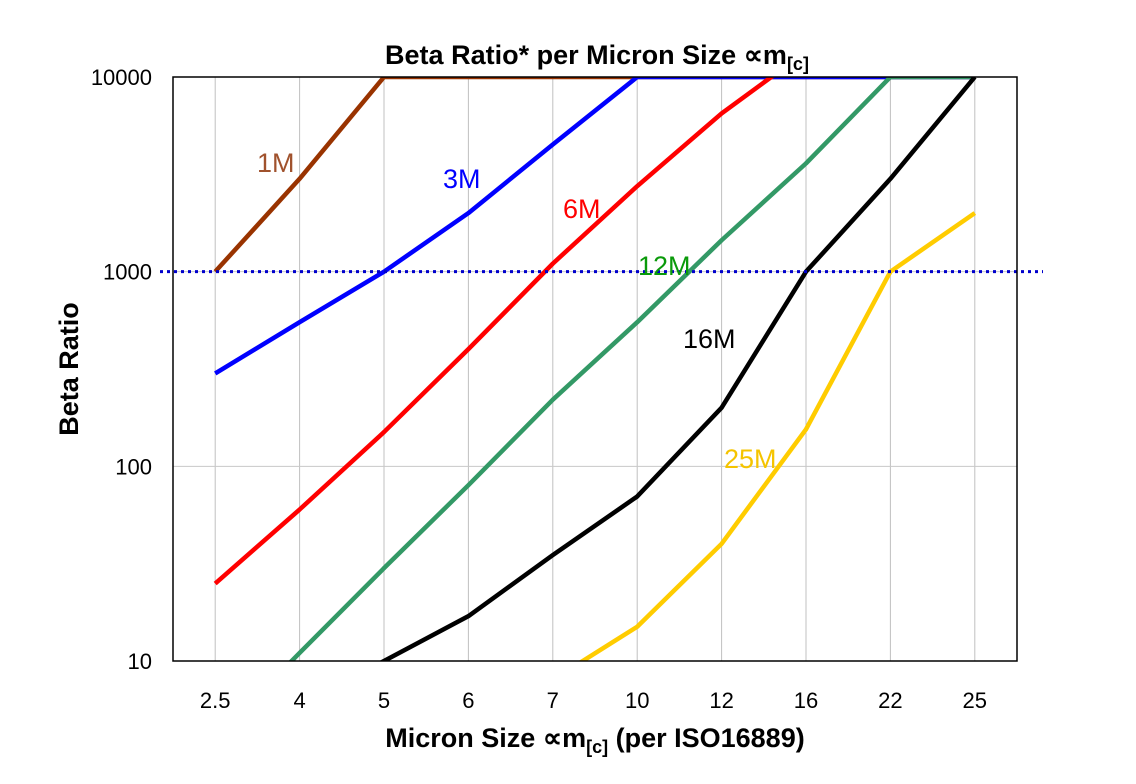  What do you see at coordinates (806, 700) in the screenshot?
I see `x-tick-label: 16` at bounding box center [806, 700].